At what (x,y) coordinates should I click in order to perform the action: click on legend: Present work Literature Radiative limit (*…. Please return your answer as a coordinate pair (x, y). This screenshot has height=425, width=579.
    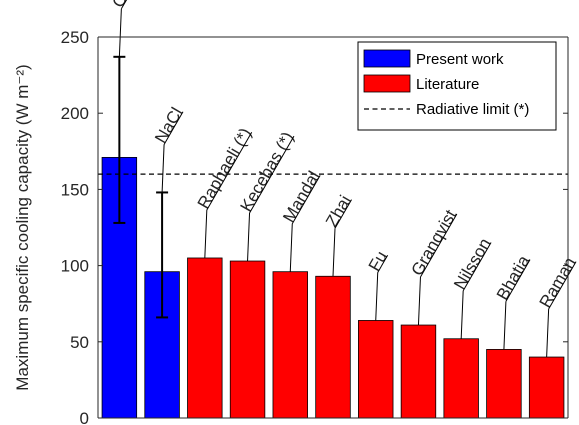
    Looking at the image, I should click on (457, 86).